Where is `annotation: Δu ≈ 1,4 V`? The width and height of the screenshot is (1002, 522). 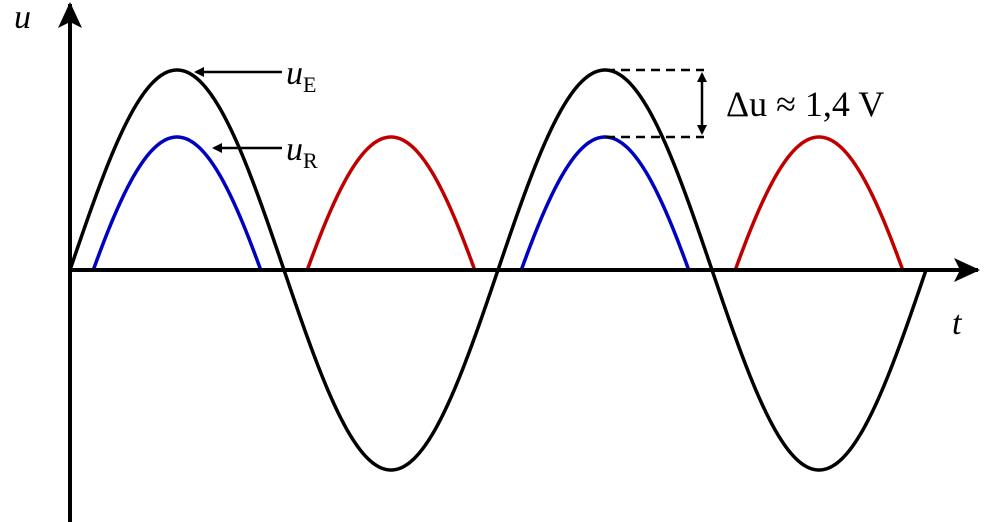 annotation: Δu ≈ 1,4 V is located at coordinates (805, 104).